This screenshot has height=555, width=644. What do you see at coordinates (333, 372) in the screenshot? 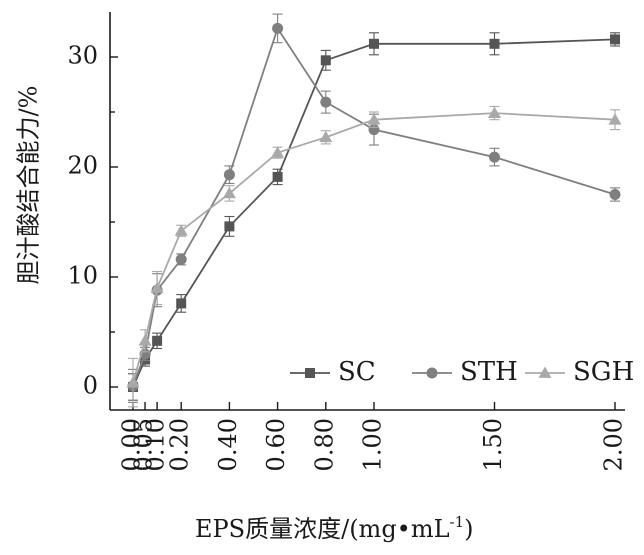
I see `legend-item-sc: SC` at bounding box center [333, 372].